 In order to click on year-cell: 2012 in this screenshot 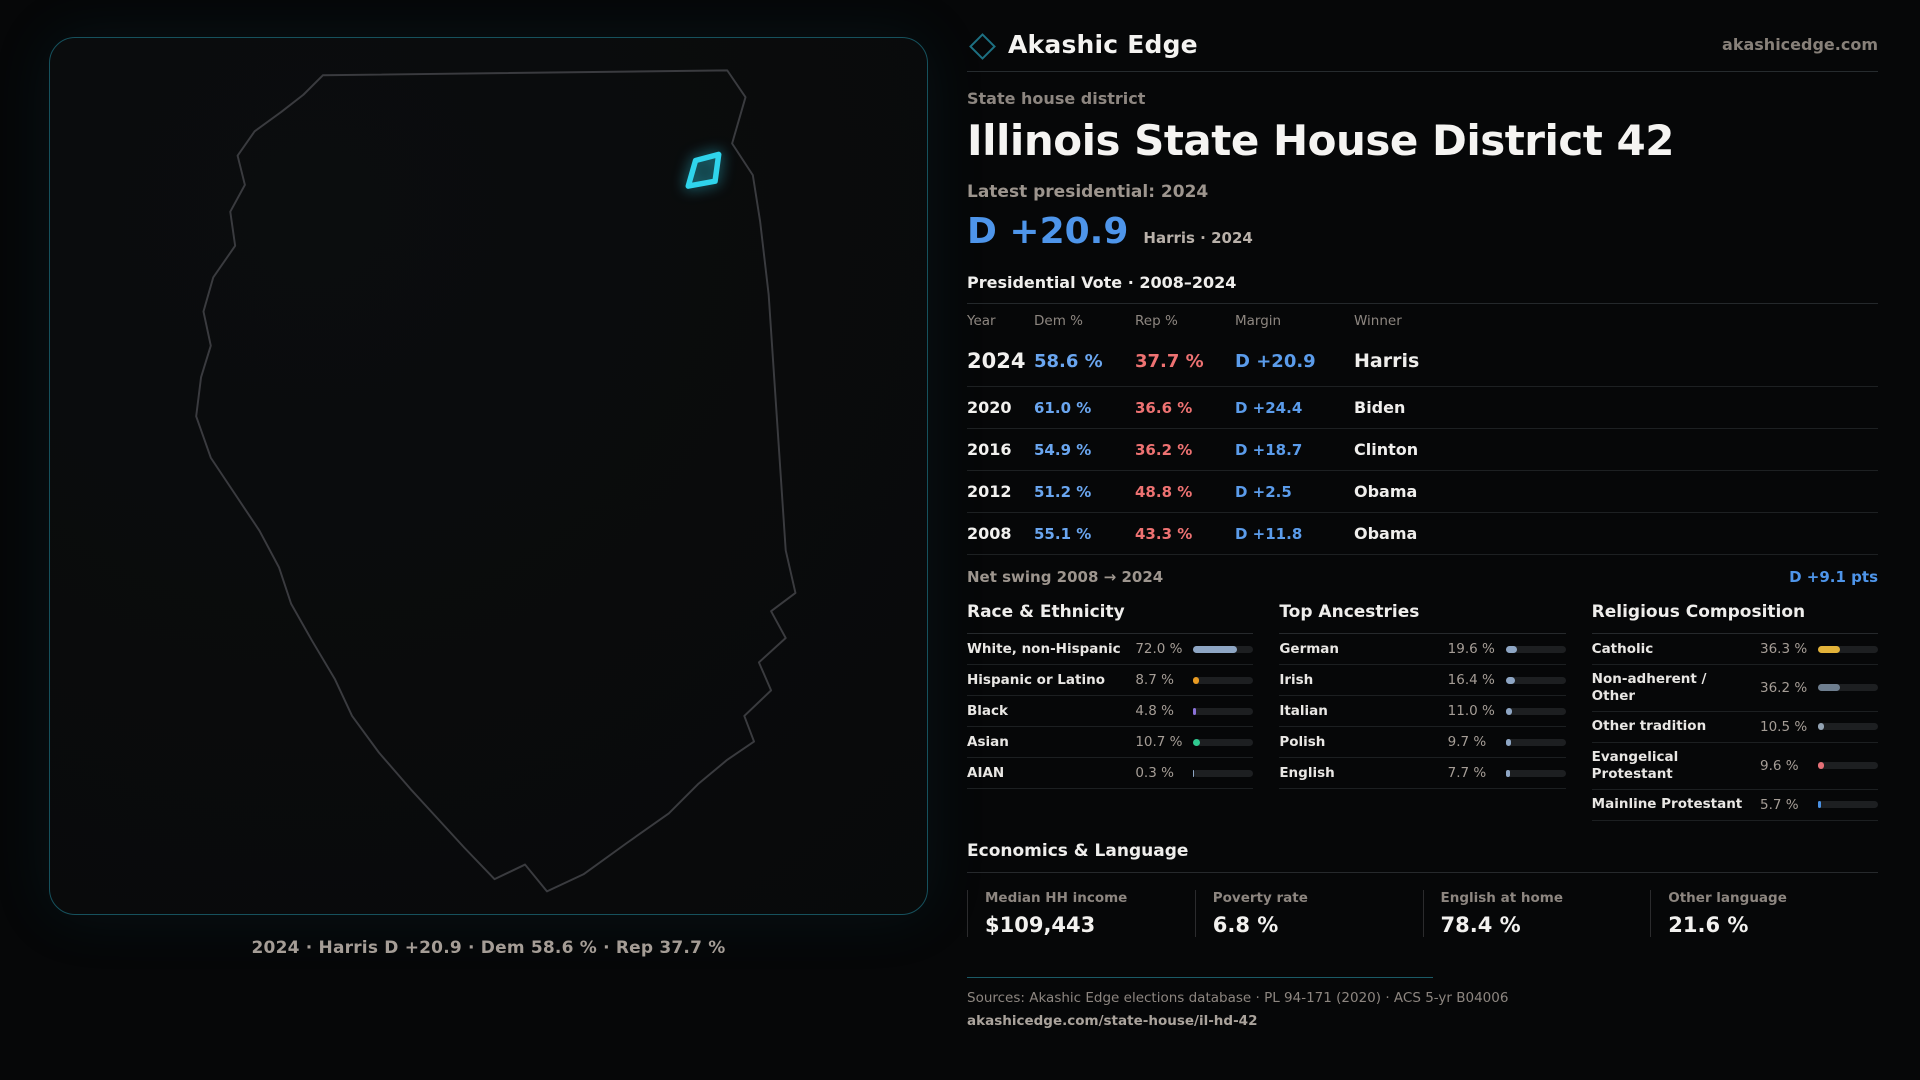, I will do `click(989, 491)`.